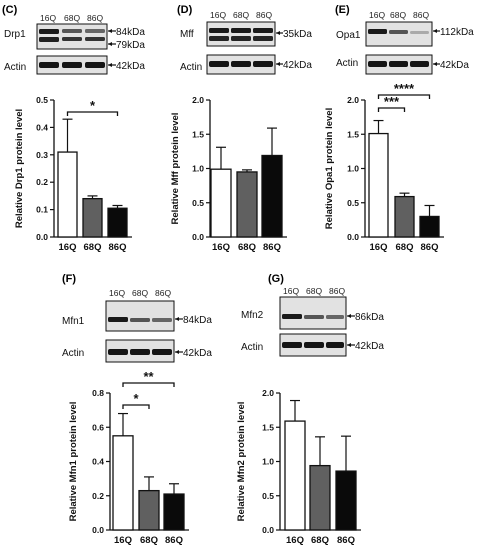  What do you see at coordinates (93, 247) in the screenshot?
I see `x-tick-label: 68Q` at bounding box center [93, 247].